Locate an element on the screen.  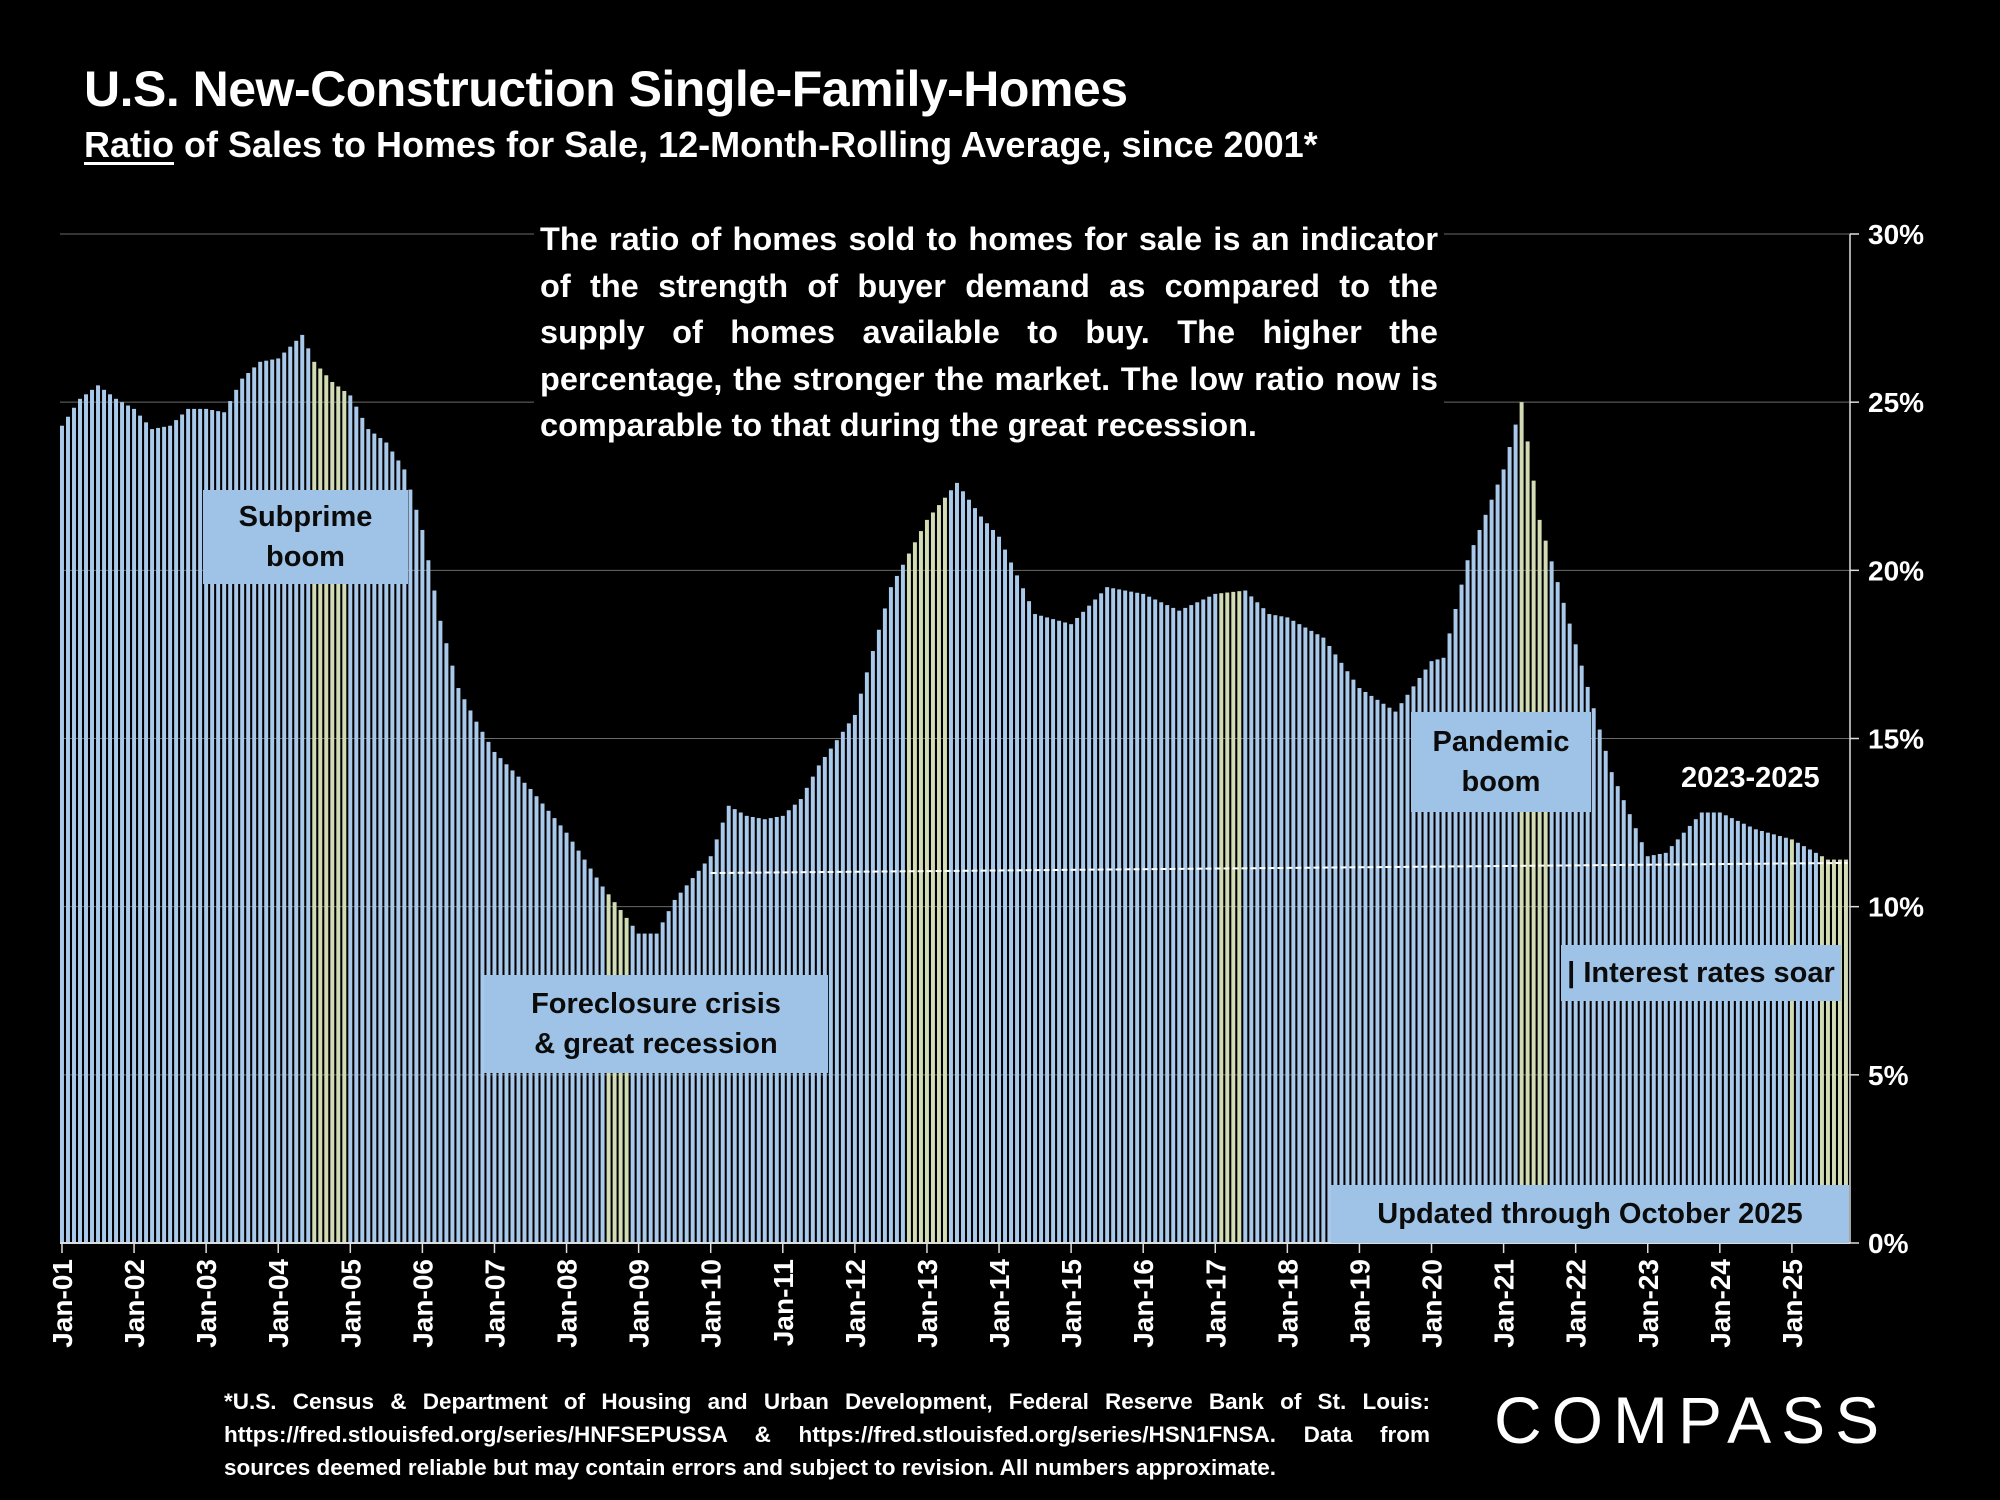
x-tick-label: Jan-11 is located at coordinates (783, 1302).